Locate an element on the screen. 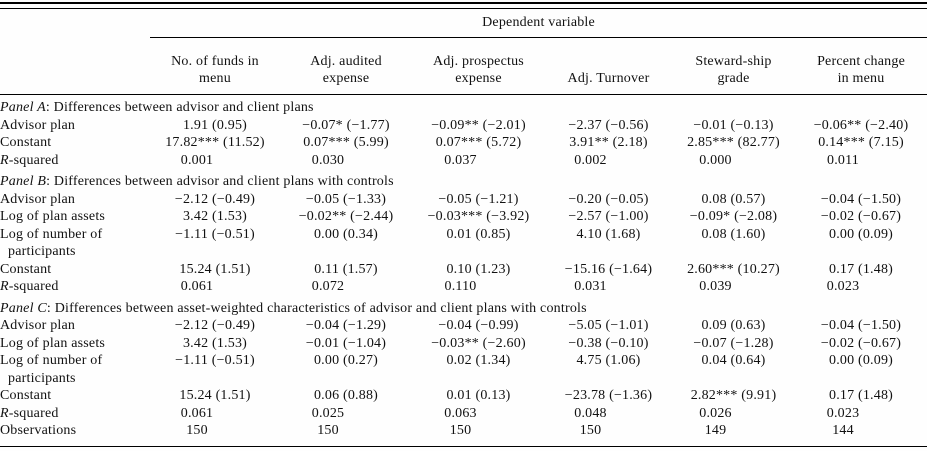 The image size is (927, 451). column-header-1: No. of funds in menu is located at coordinates (215, 66).